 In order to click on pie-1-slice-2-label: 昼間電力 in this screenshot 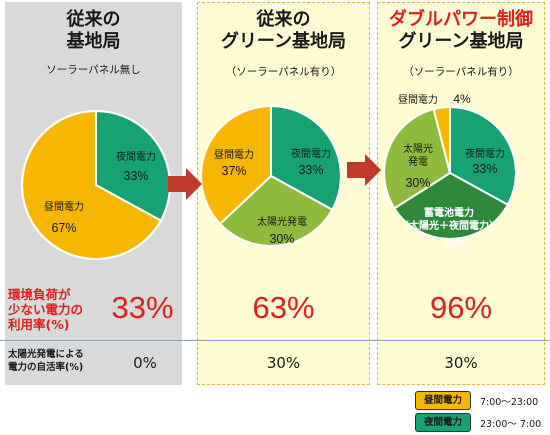, I will do `click(64, 206)`.